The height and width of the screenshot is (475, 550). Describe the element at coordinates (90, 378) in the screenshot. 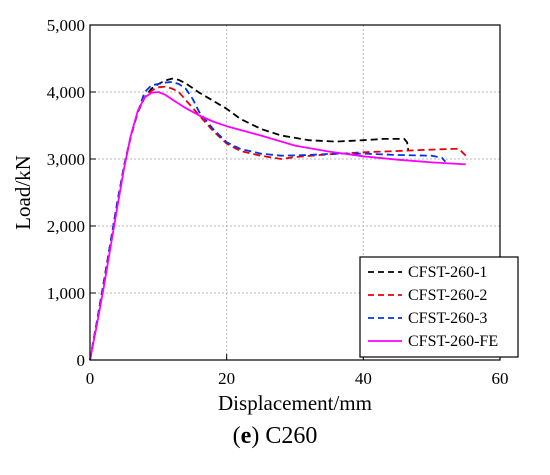

I see `x-tick-label: 0` at that location.